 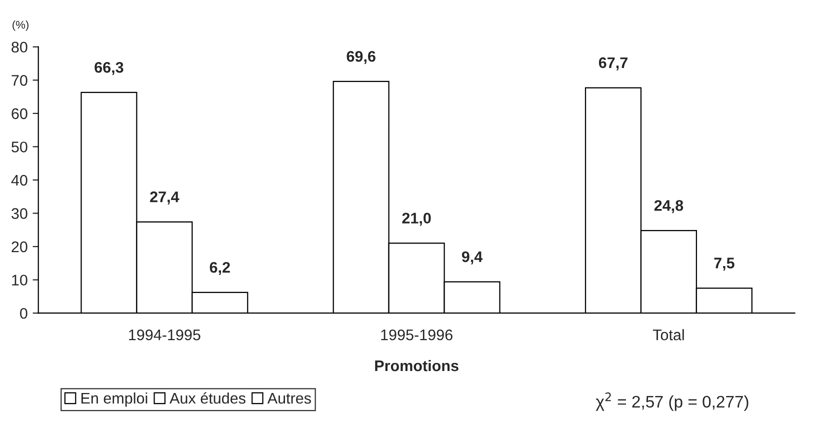 I want to click on legend-label: Aux études, so click(x=208, y=398).